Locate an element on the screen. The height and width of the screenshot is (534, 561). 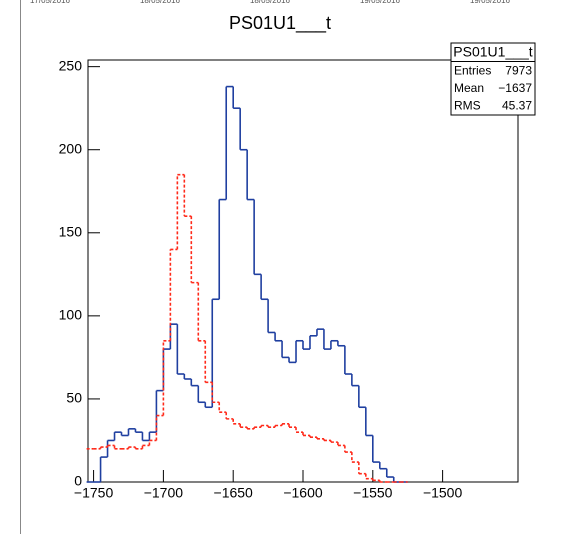
y-tick-label: 250 is located at coordinates (71, 65).